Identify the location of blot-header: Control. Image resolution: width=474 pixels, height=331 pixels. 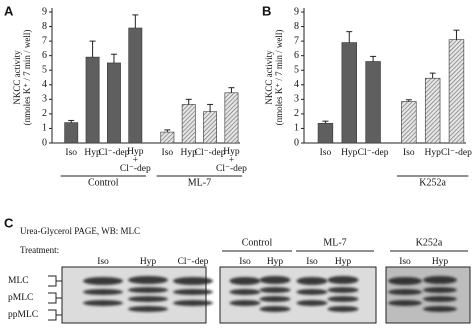
(257, 242).